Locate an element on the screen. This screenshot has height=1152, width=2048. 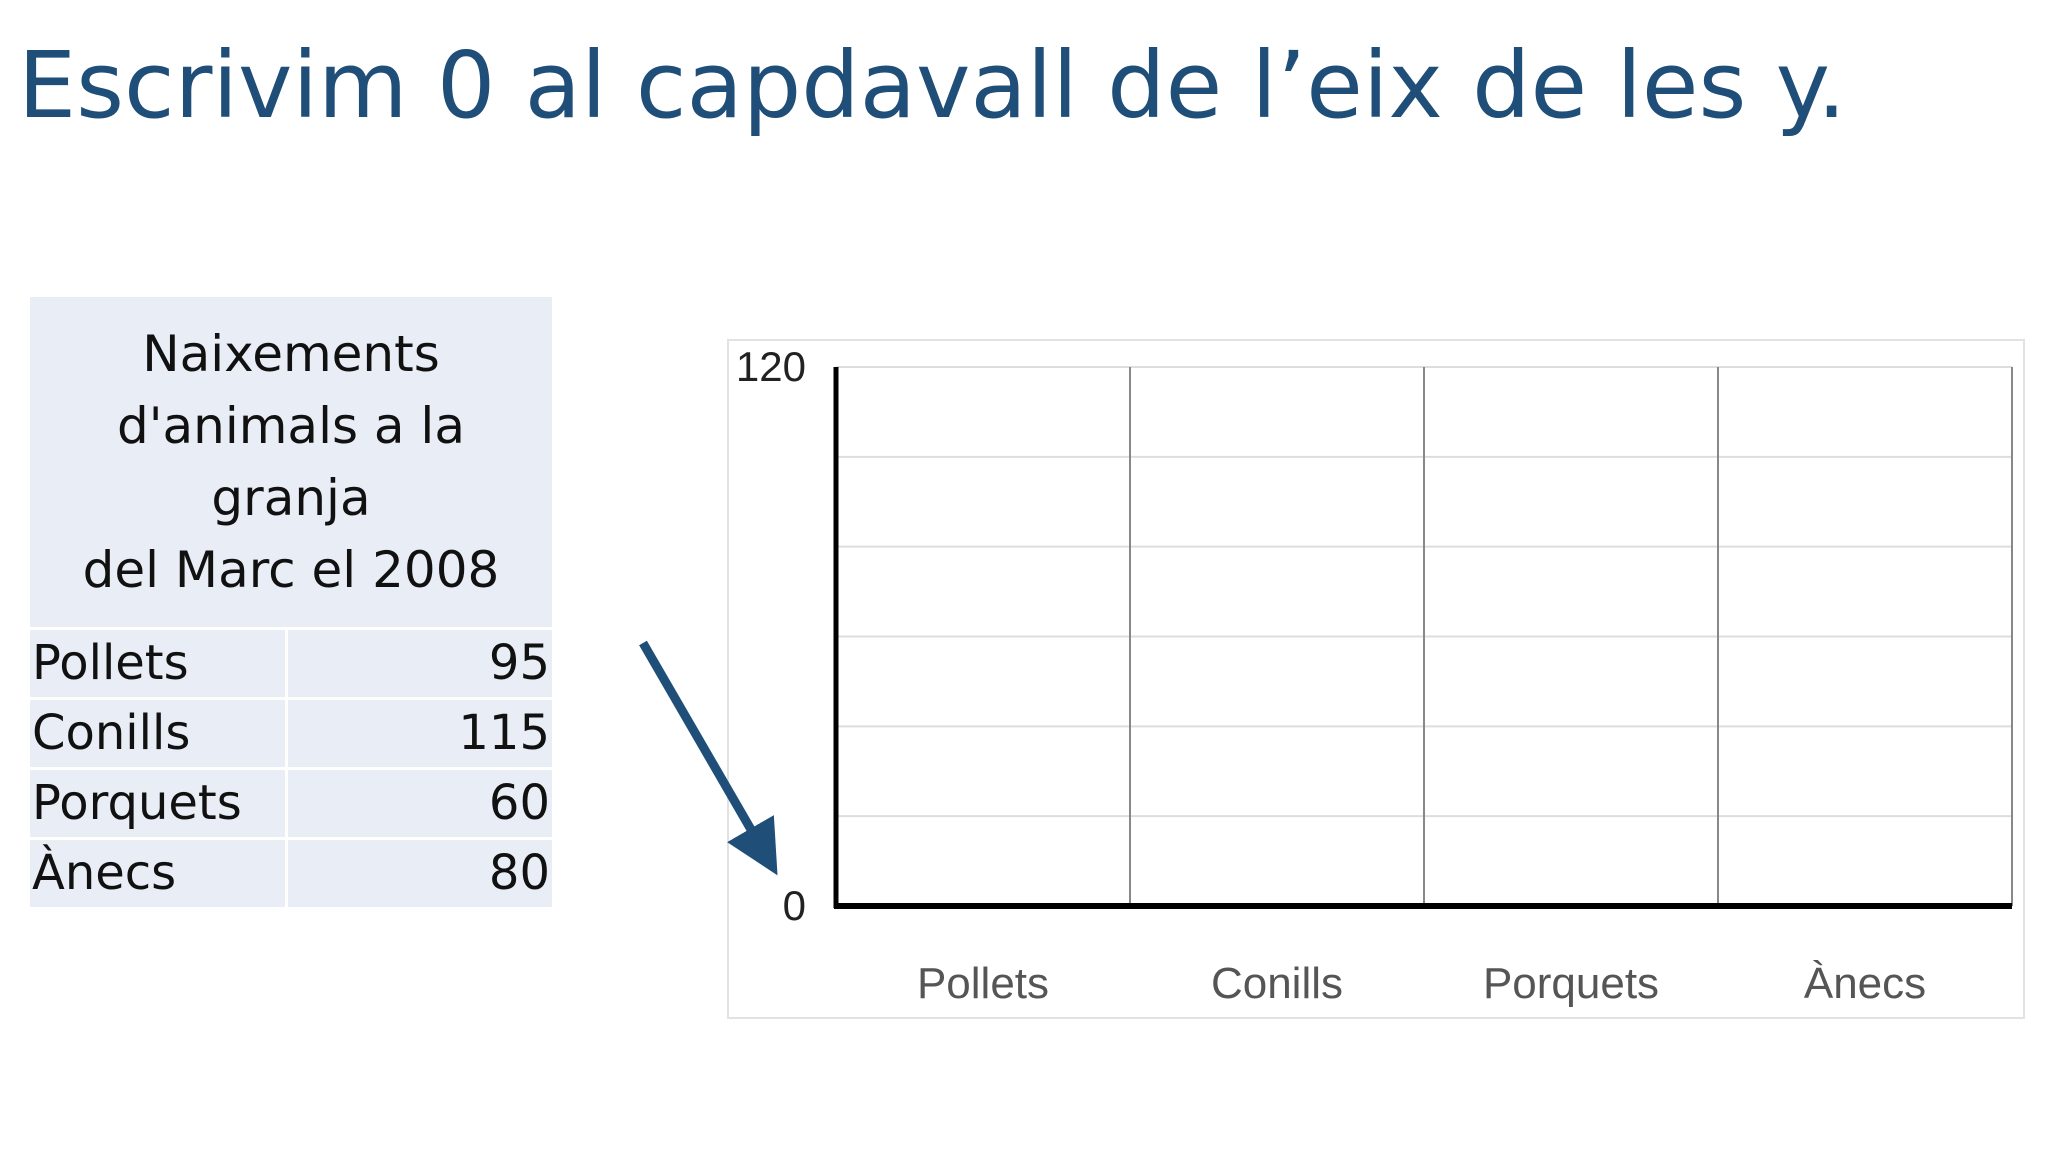
row-label: Pollets is located at coordinates (159, 663).